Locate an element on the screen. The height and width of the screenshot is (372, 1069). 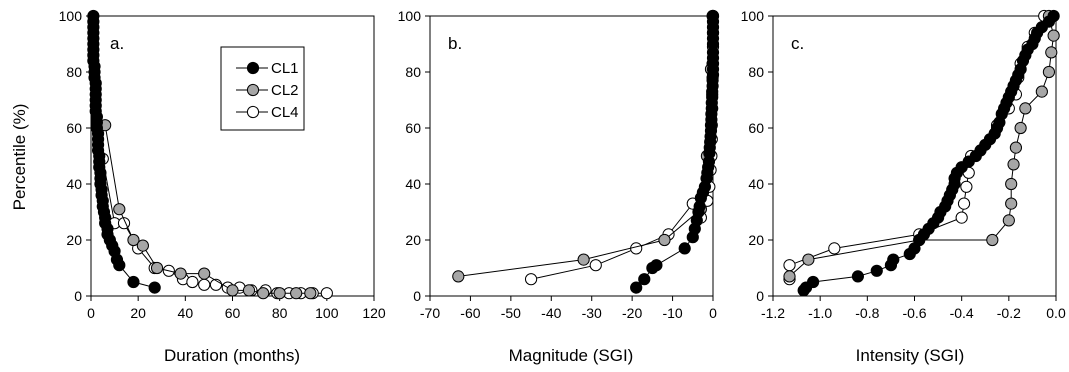
panel-c-letter: c. is located at coordinates (797, 43).